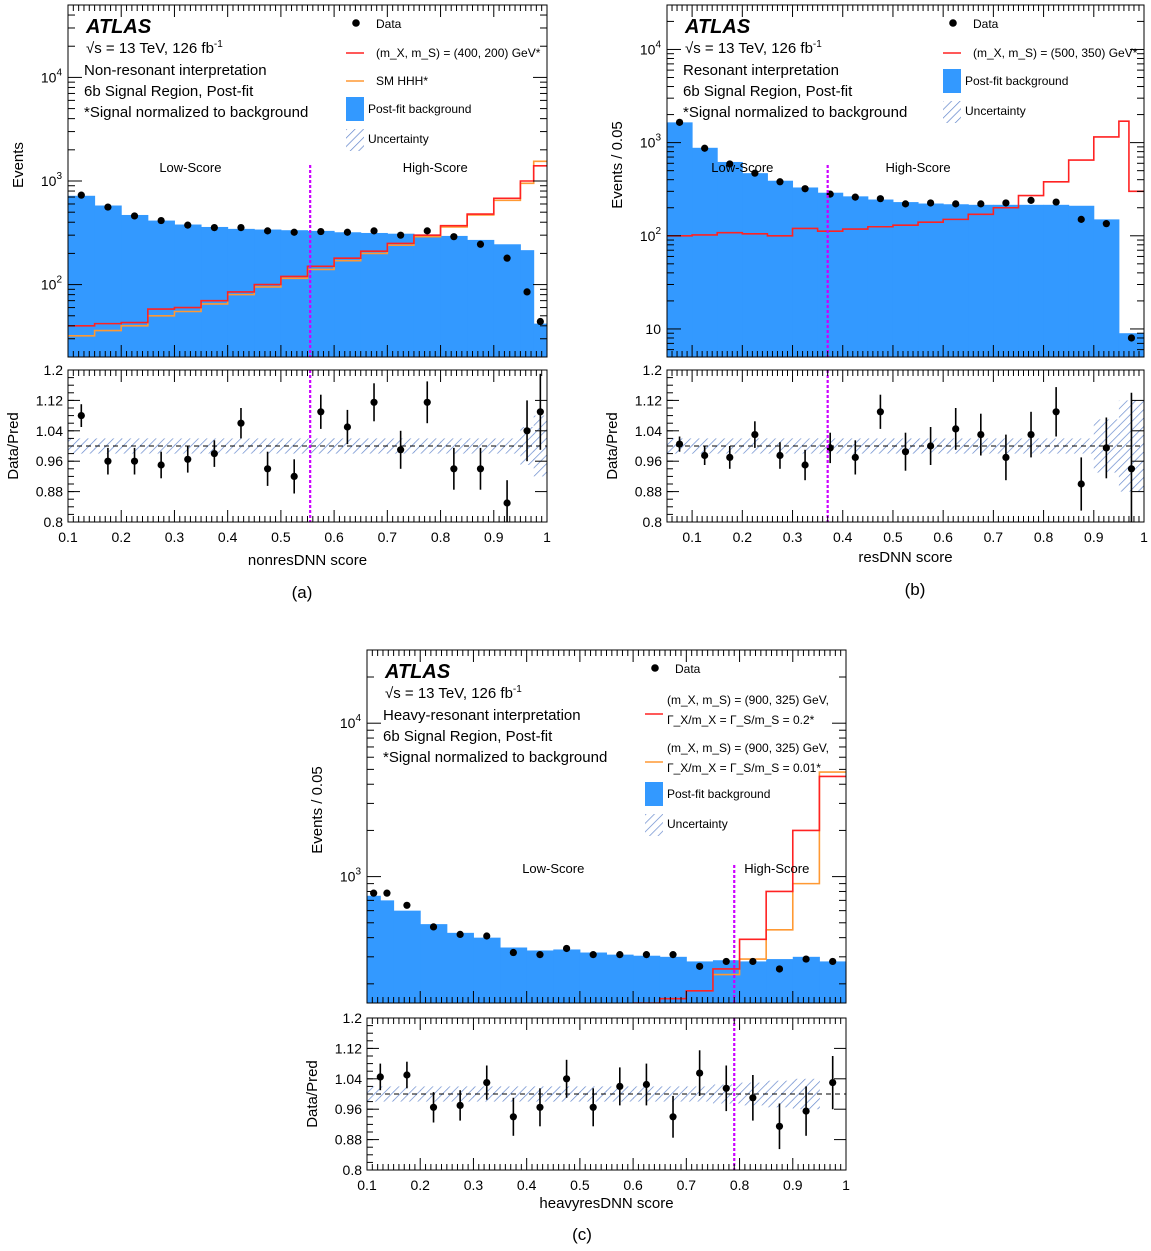  Describe the element at coordinates (190, 167) in the screenshot. I see `region-label-low: Low-Score` at that location.